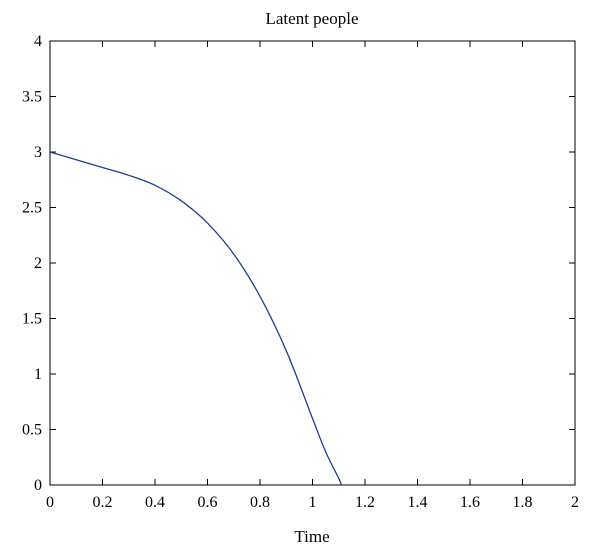  I want to click on x-tick-label: 0, so click(50, 502).